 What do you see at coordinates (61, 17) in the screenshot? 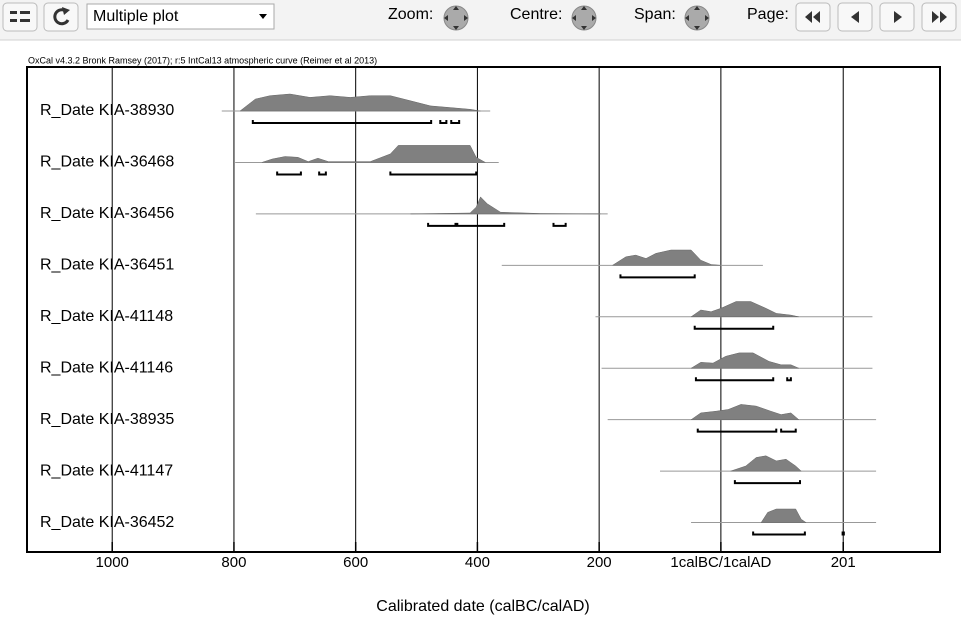
I see `refresh-button` at bounding box center [61, 17].